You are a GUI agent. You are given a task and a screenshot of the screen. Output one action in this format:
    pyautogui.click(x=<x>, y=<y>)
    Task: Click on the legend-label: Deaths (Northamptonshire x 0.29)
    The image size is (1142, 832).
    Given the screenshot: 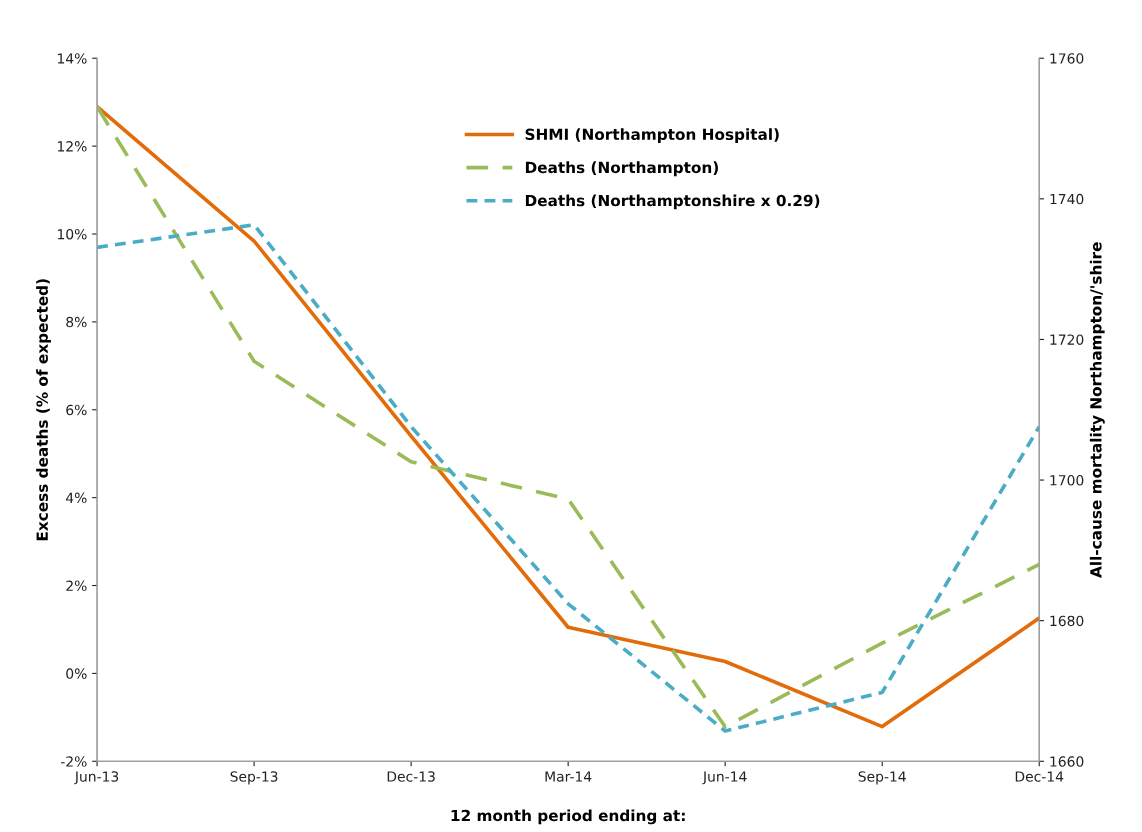 What is the action you would take?
    pyautogui.click(x=672, y=202)
    